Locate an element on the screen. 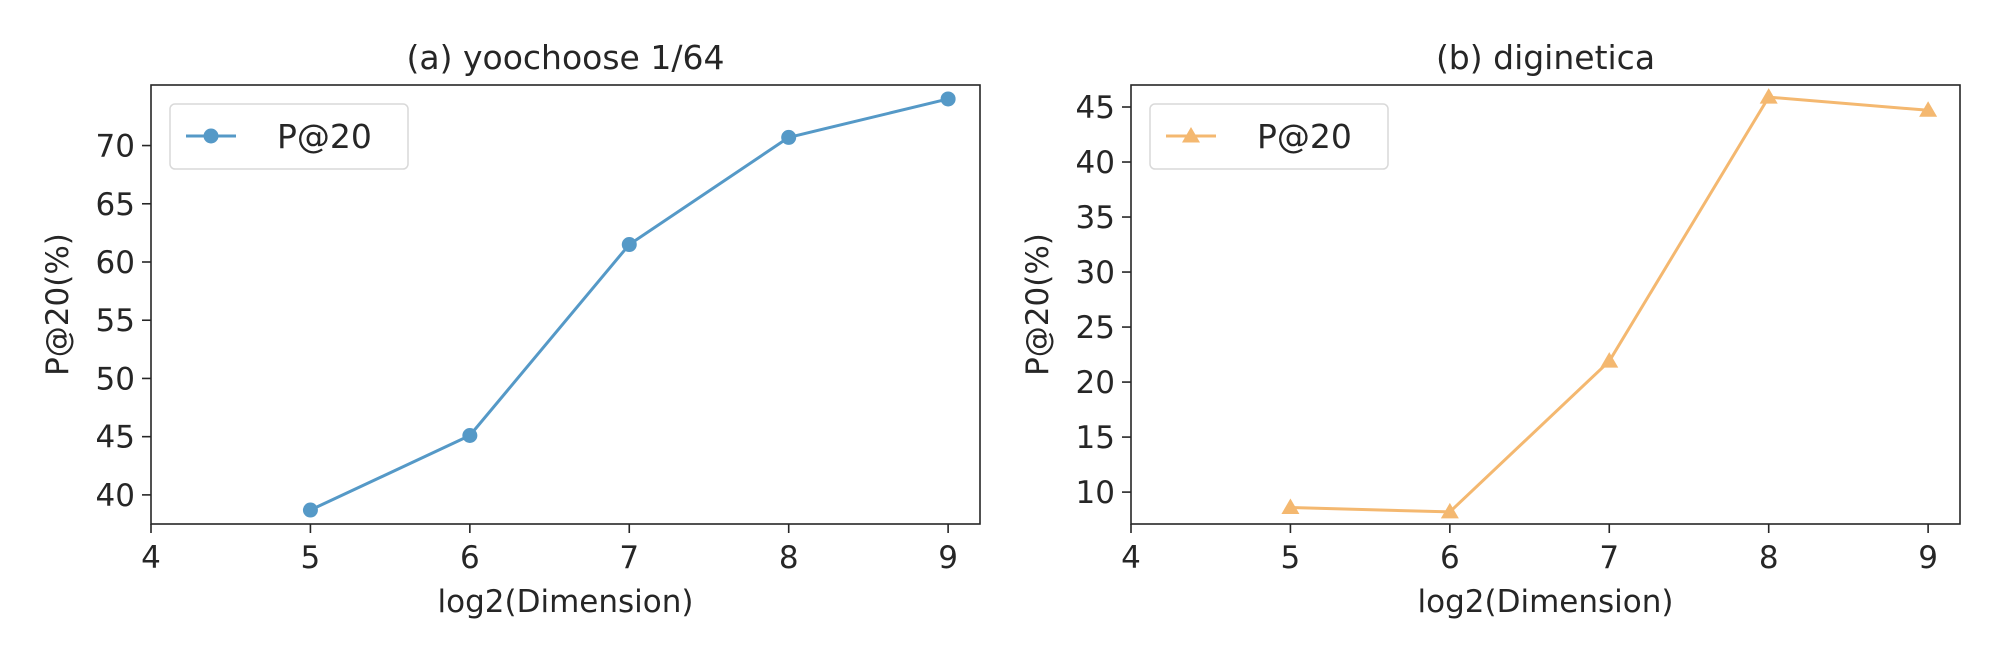  chart-title: (b) diginetica is located at coordinates (1545, 57).